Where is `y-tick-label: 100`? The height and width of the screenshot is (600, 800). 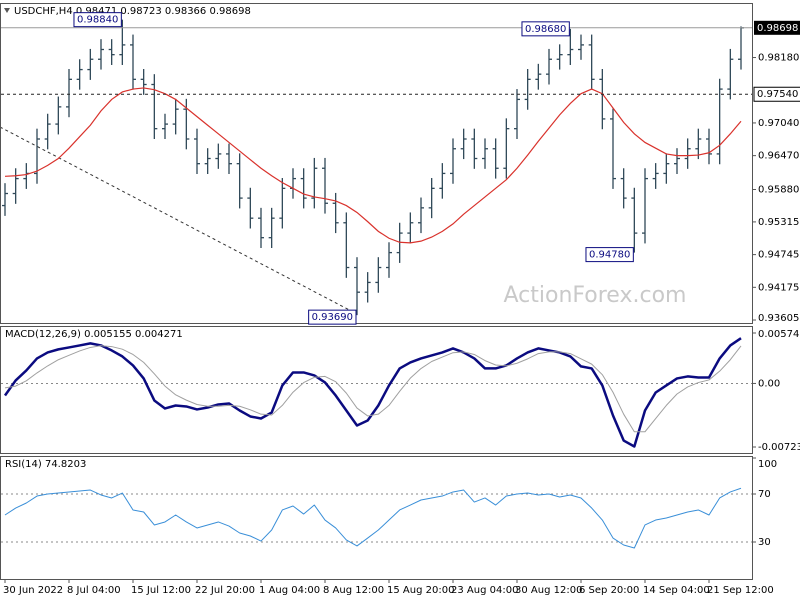
y-tick-label: 100 is located at coordinates (767, 464).